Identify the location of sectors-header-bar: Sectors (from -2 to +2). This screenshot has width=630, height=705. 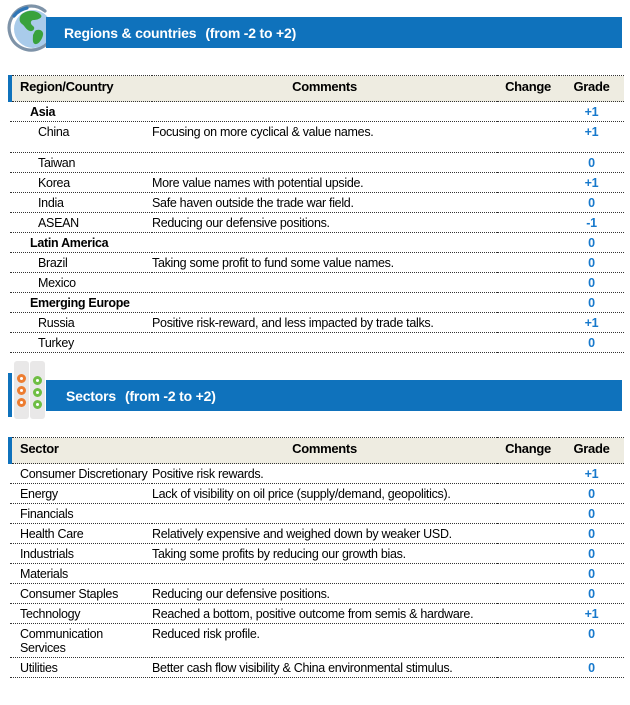
(334, 395).